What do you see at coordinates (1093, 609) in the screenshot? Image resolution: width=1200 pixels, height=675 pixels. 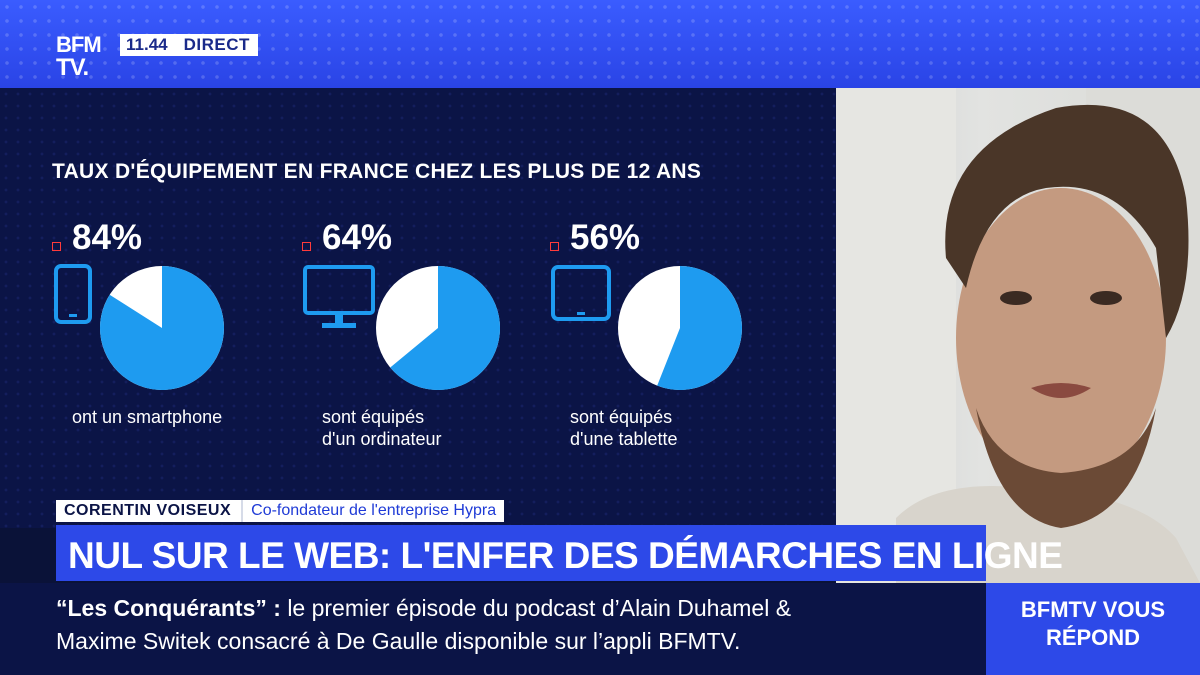 I see `brand-line1: BFMTV VOUS` at bounding box center [1093, 609].